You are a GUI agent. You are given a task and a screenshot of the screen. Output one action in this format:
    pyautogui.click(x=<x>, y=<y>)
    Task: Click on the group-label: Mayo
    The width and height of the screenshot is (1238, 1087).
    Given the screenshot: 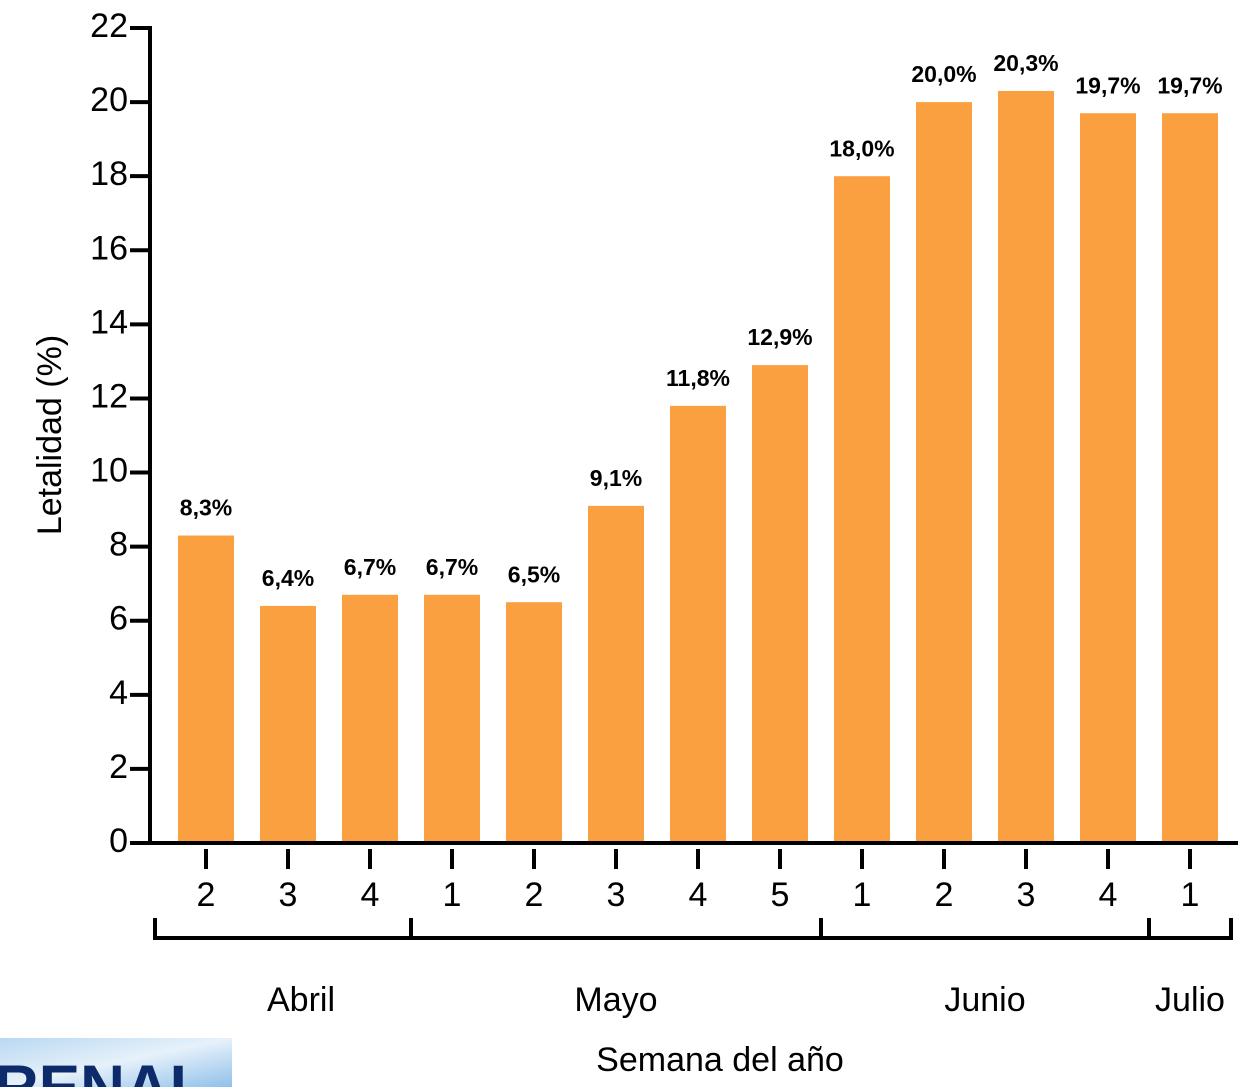 What is the action you would take?
    pyautogui.click(x=615, y=1000)
    